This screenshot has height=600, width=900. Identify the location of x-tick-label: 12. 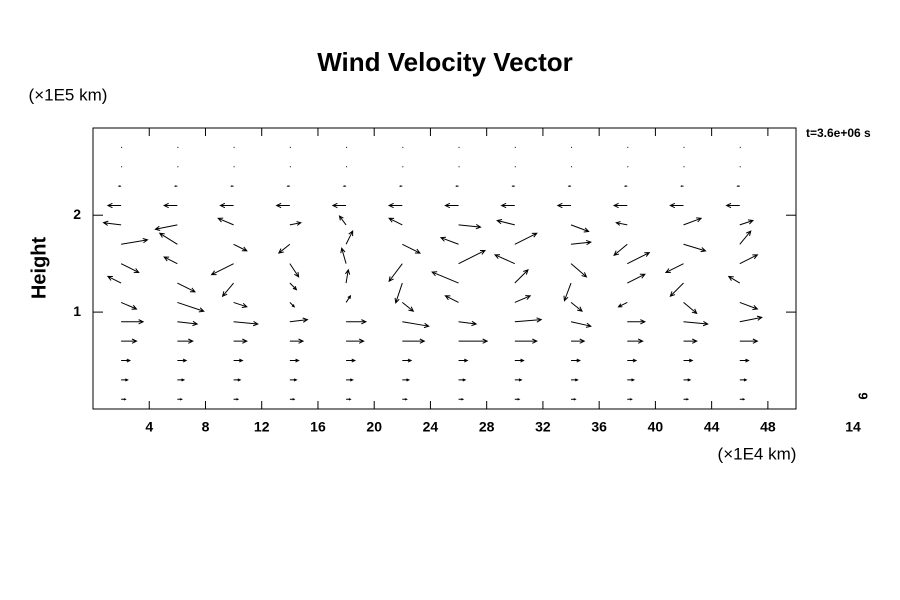
(262, 427).